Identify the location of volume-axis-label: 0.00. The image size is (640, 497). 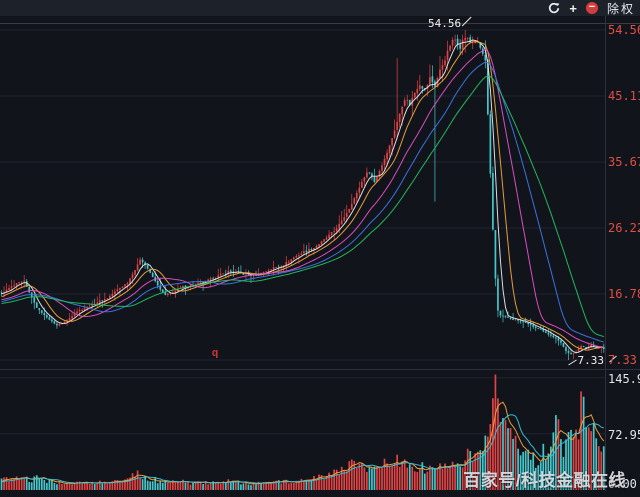
(622, 484).